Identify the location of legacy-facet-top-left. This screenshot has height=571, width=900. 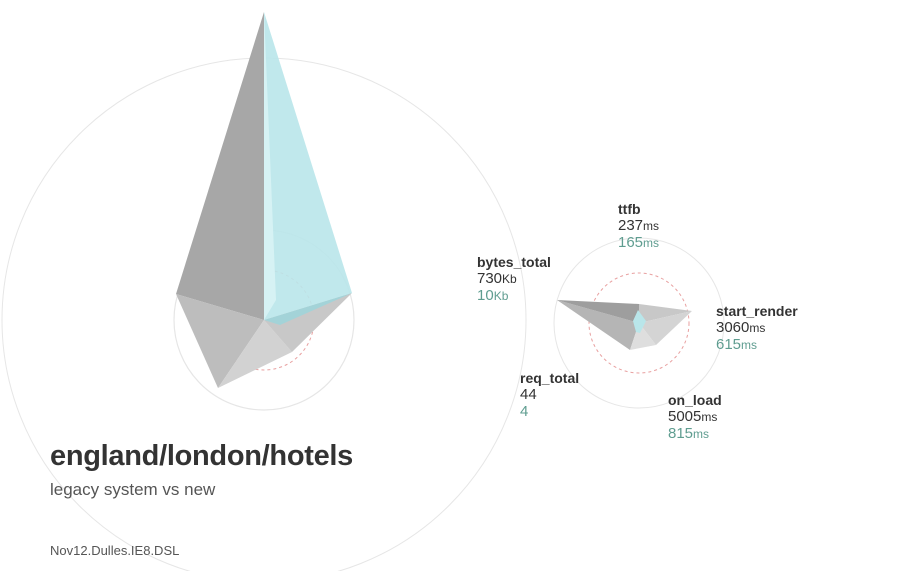
(598, 311).